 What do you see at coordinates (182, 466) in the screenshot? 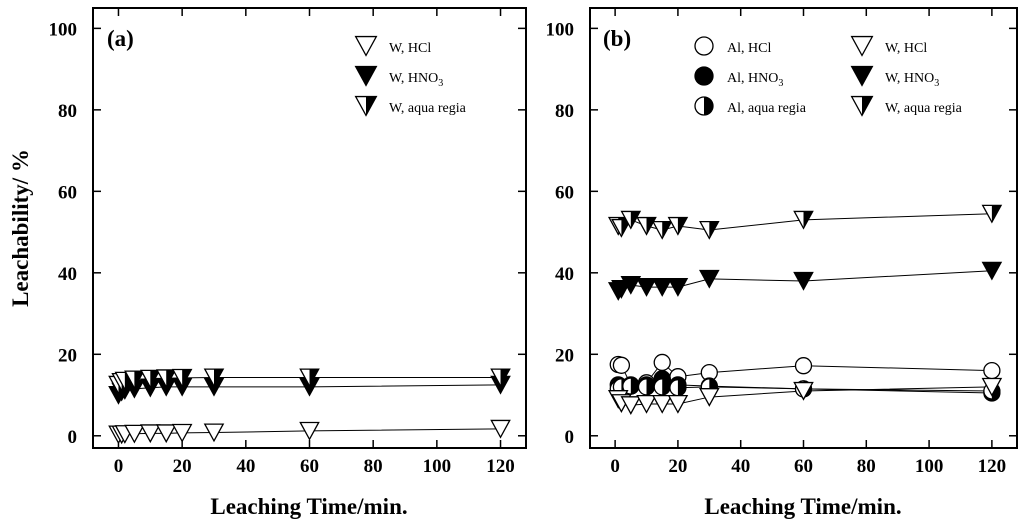
I see `panel-a-x-tick-label: 20` at bounding box center [182, 466].